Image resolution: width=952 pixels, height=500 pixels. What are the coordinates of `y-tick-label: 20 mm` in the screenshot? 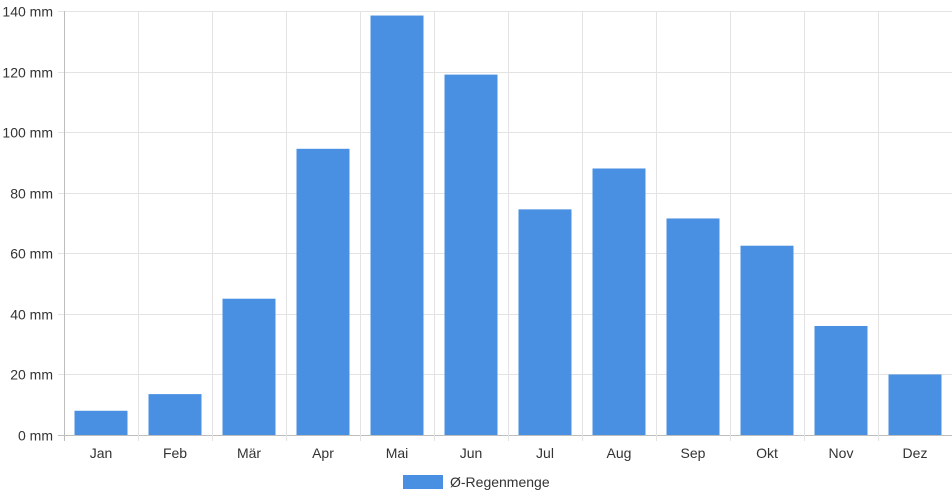 It's located at (31, 375).